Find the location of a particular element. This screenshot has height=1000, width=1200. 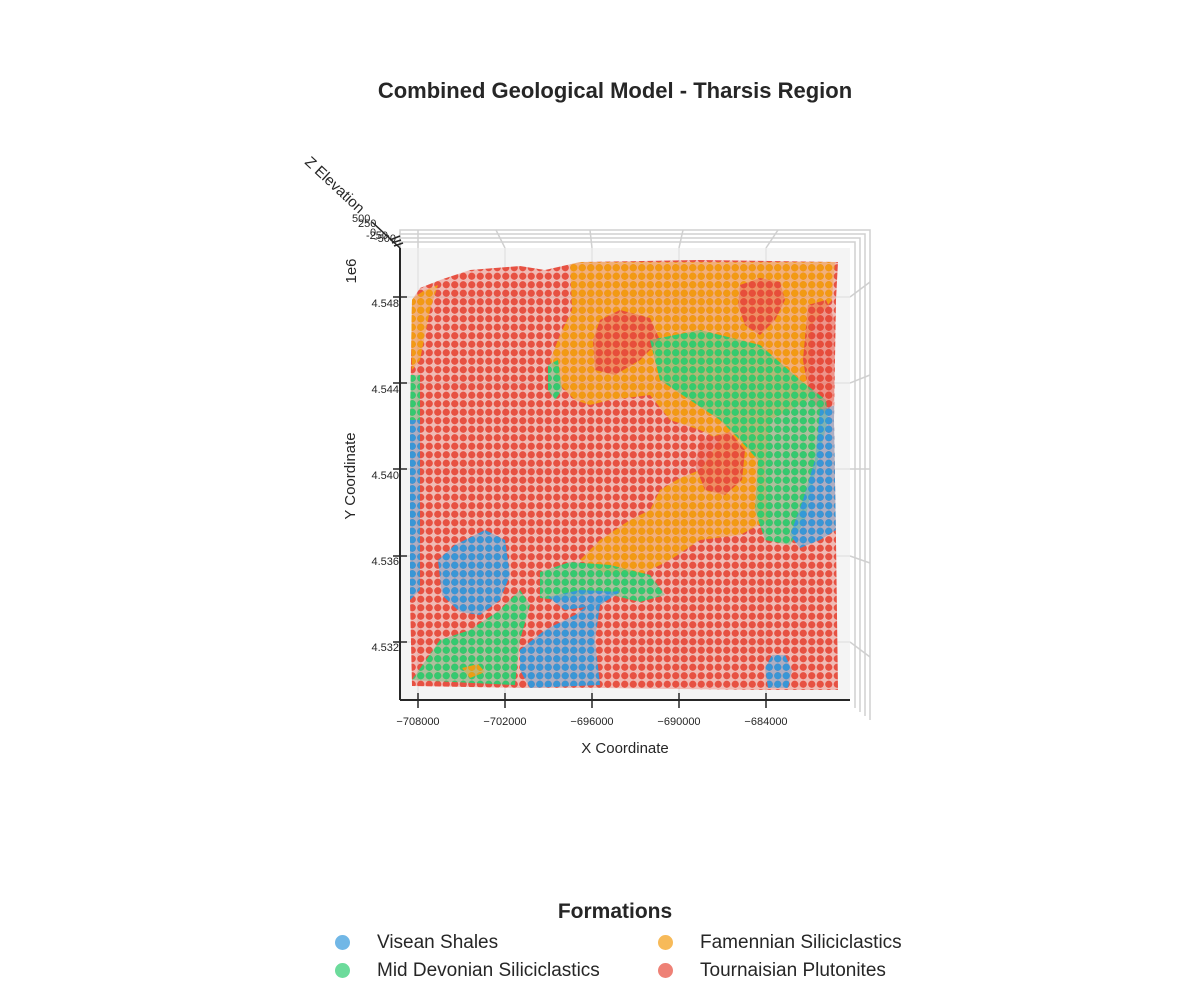

y-offset-label: 1e6 is located at coordinates (351, 270).